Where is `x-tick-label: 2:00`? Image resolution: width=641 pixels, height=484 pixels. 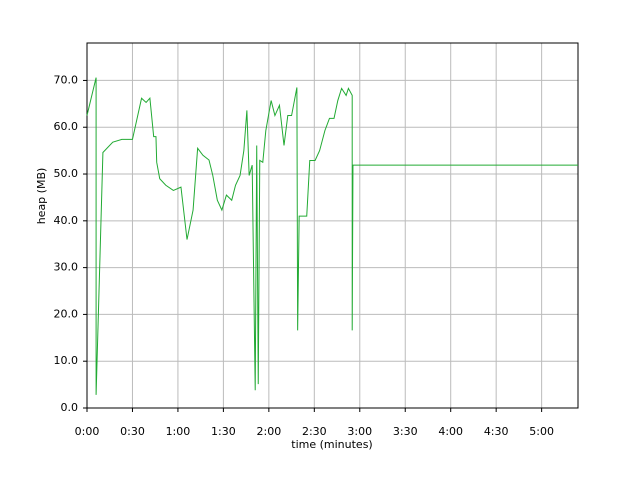
x-tick-label: 2:00 is located at coordinates (269, 431).